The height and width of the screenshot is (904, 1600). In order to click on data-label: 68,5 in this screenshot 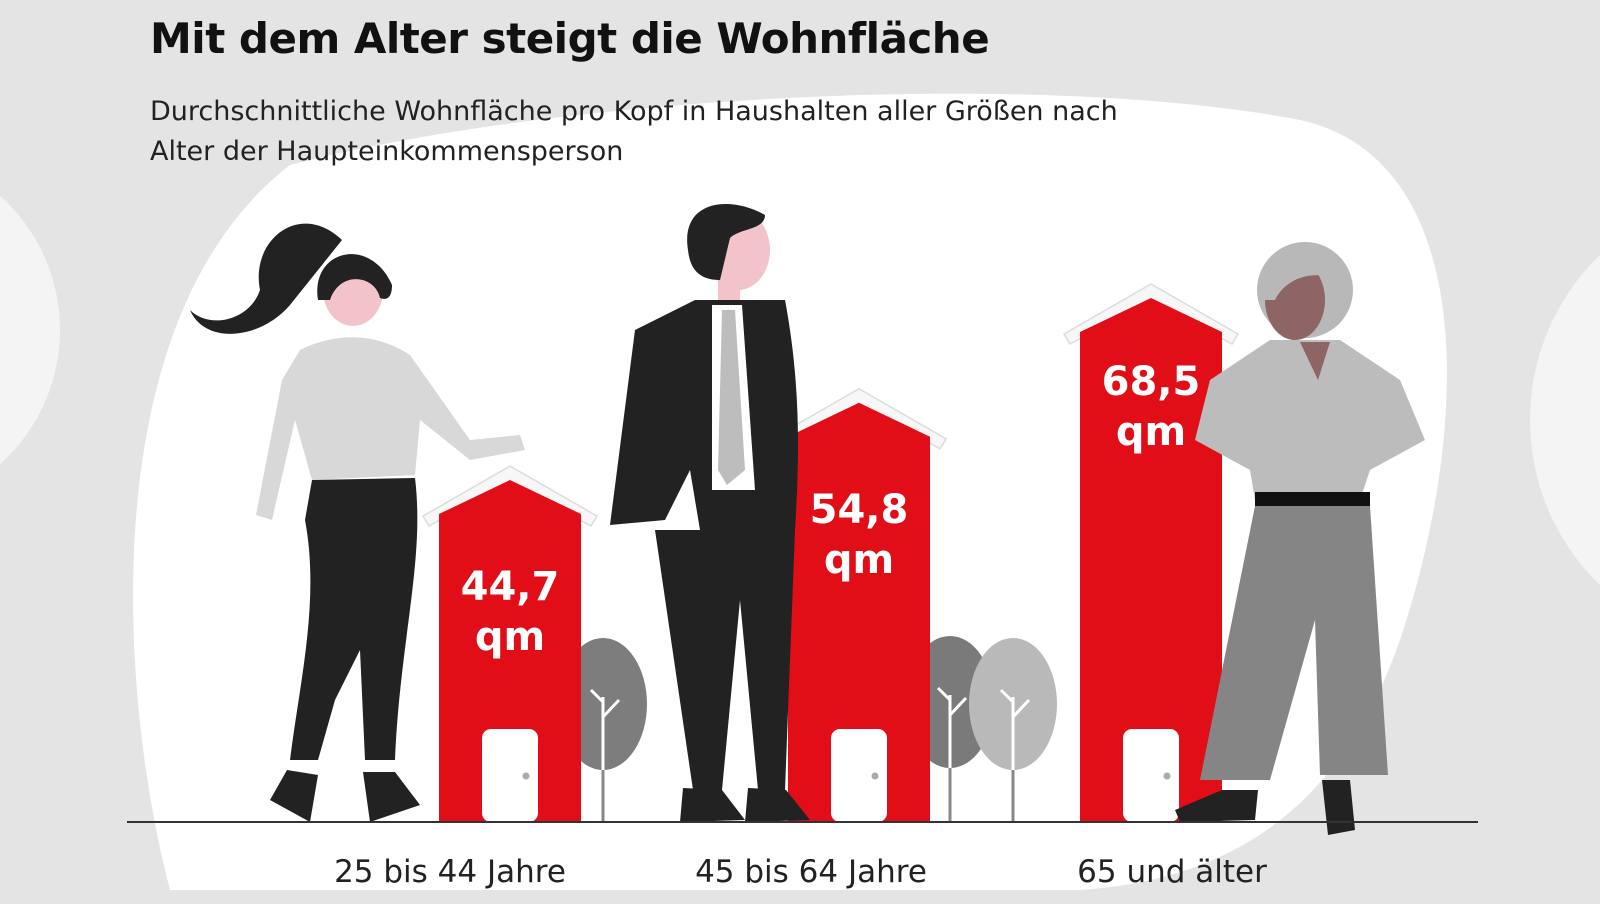, I will do `click(1151, 382)`.